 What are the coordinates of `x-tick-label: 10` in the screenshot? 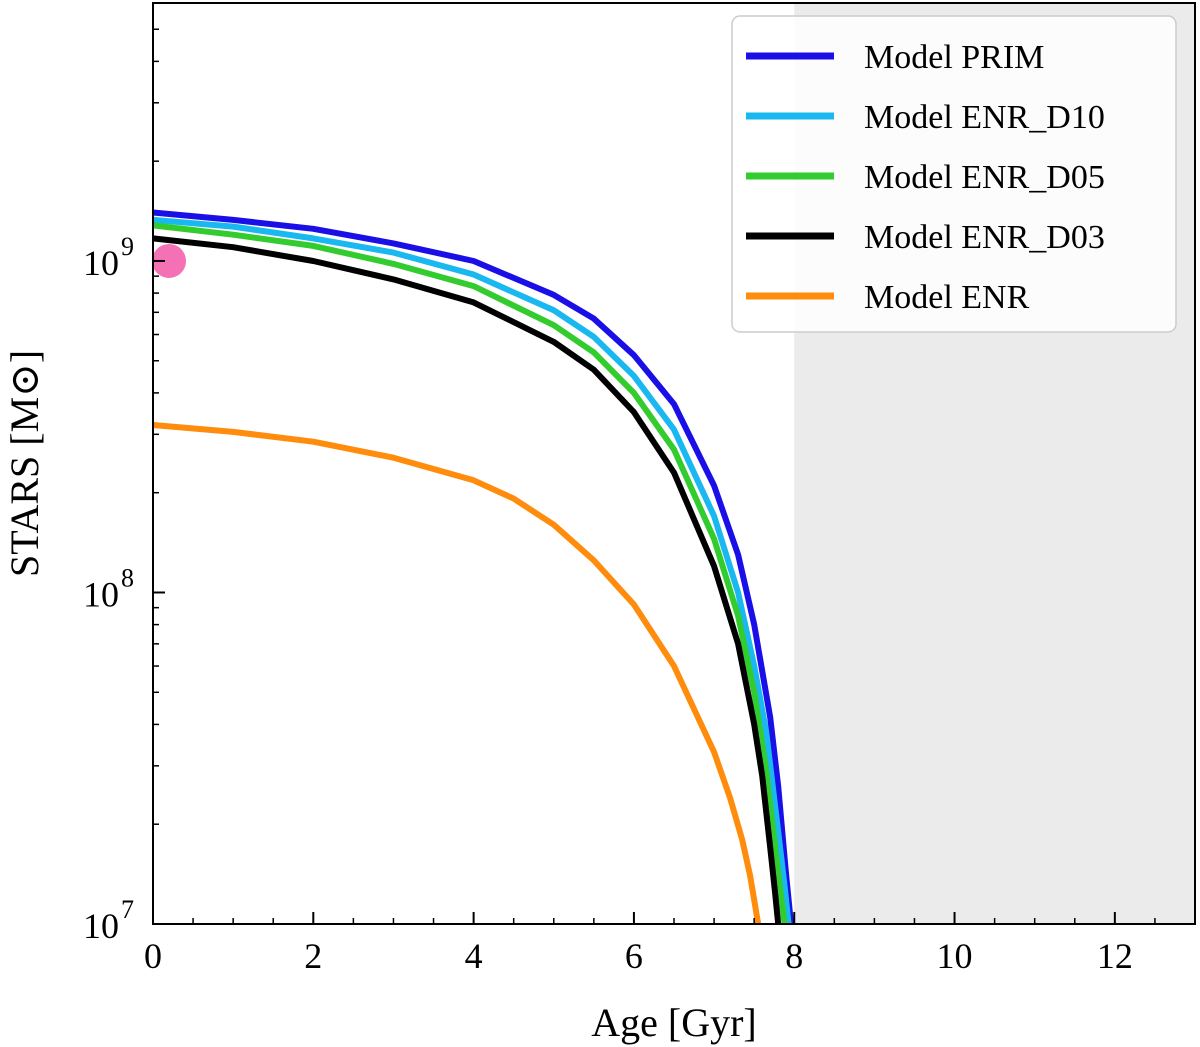 It's located at (955, 956).